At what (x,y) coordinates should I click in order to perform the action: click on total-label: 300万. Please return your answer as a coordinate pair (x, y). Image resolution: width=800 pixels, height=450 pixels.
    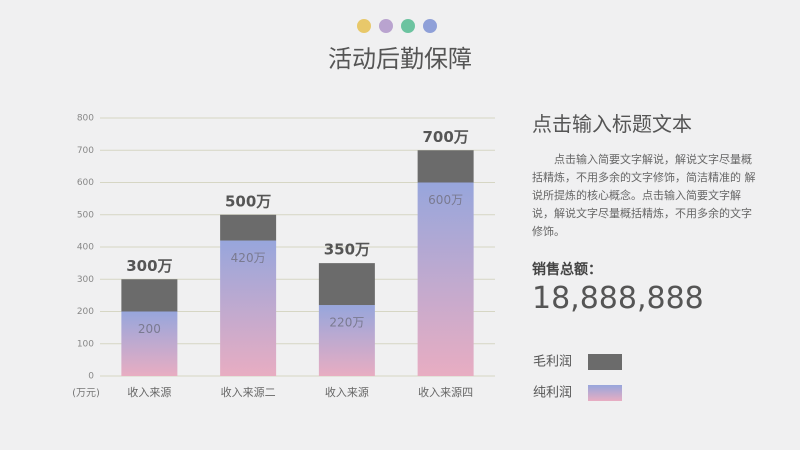
    Looking at the image, I should click on (149, 266).